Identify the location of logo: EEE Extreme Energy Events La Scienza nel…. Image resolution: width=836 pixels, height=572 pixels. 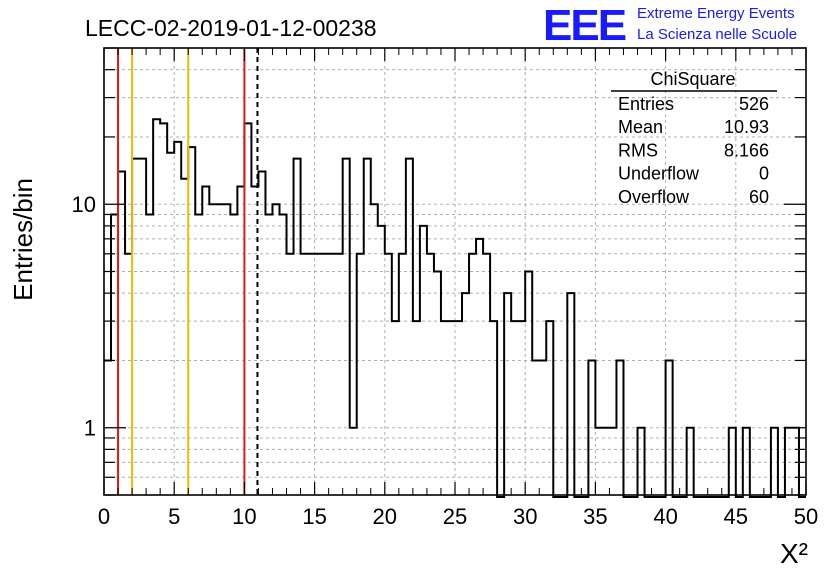
(670, 25).